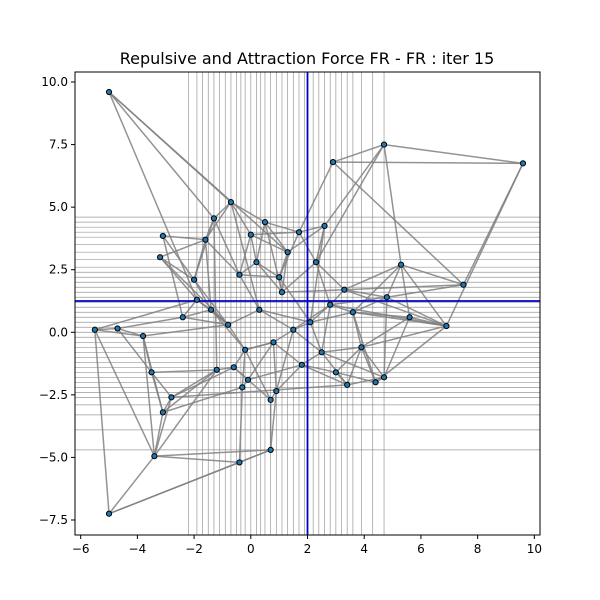  Describe the element at coordinates (478, 549) in the screenshot. I see `x-tick-label: 8` at that location.